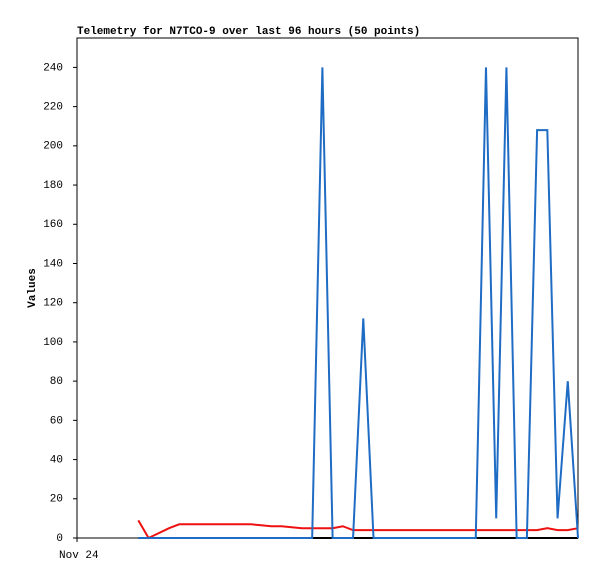 The width and height of the screenshot is (597, 579). Describe the element at coordinates (53, 147) in the screenshot. I see `y-tick-label: 200` at that location.